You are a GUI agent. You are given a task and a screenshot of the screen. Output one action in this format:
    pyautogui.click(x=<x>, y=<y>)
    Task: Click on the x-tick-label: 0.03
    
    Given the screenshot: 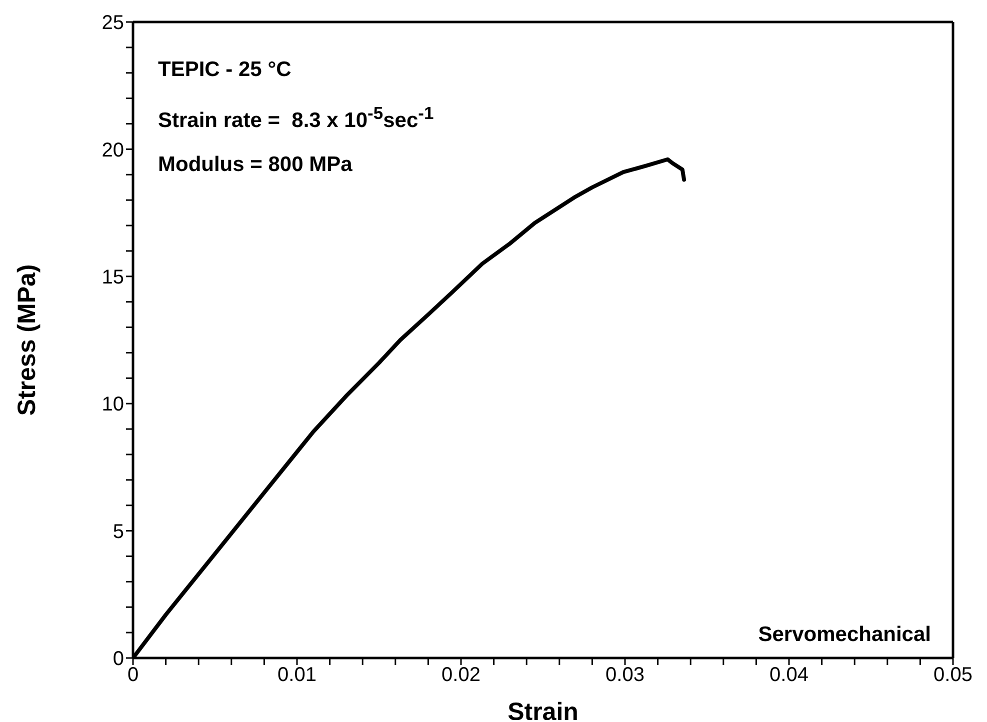 What is the action you would take?
    pyautogui.click(x=625, y=675)
    